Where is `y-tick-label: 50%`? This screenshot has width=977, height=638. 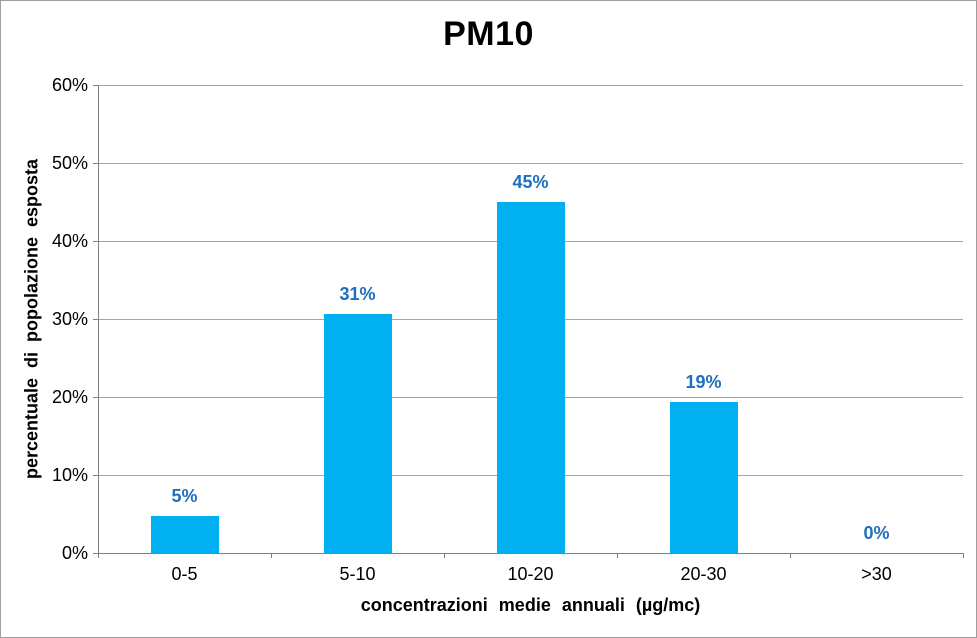 y-tick-label: 50% is located at coordinates (69, 163).